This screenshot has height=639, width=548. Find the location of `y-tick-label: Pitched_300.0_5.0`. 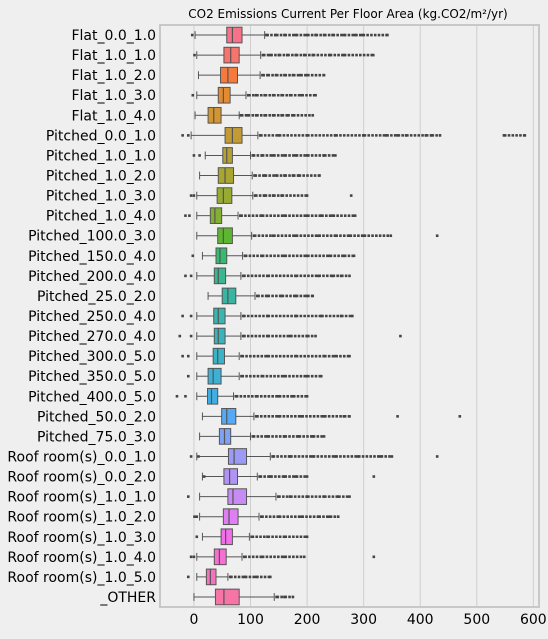

y-tick-label: Pitched_300.0_5.0 is located at coordinates (92, 357).